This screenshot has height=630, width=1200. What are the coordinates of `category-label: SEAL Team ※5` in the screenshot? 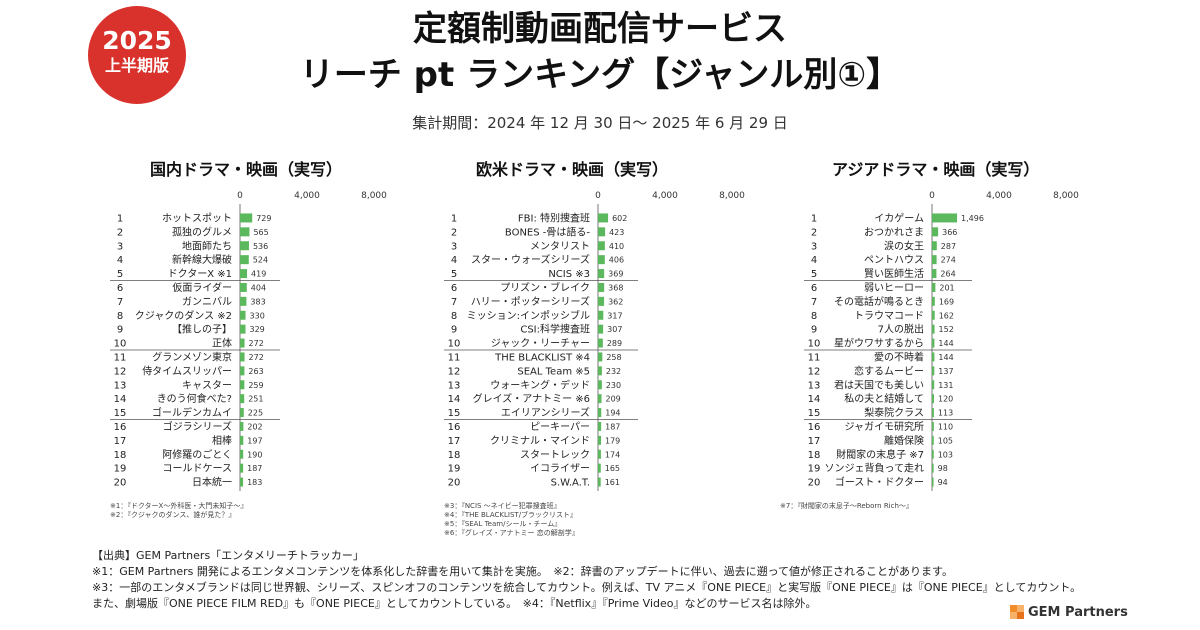 It's located at (553, 371).